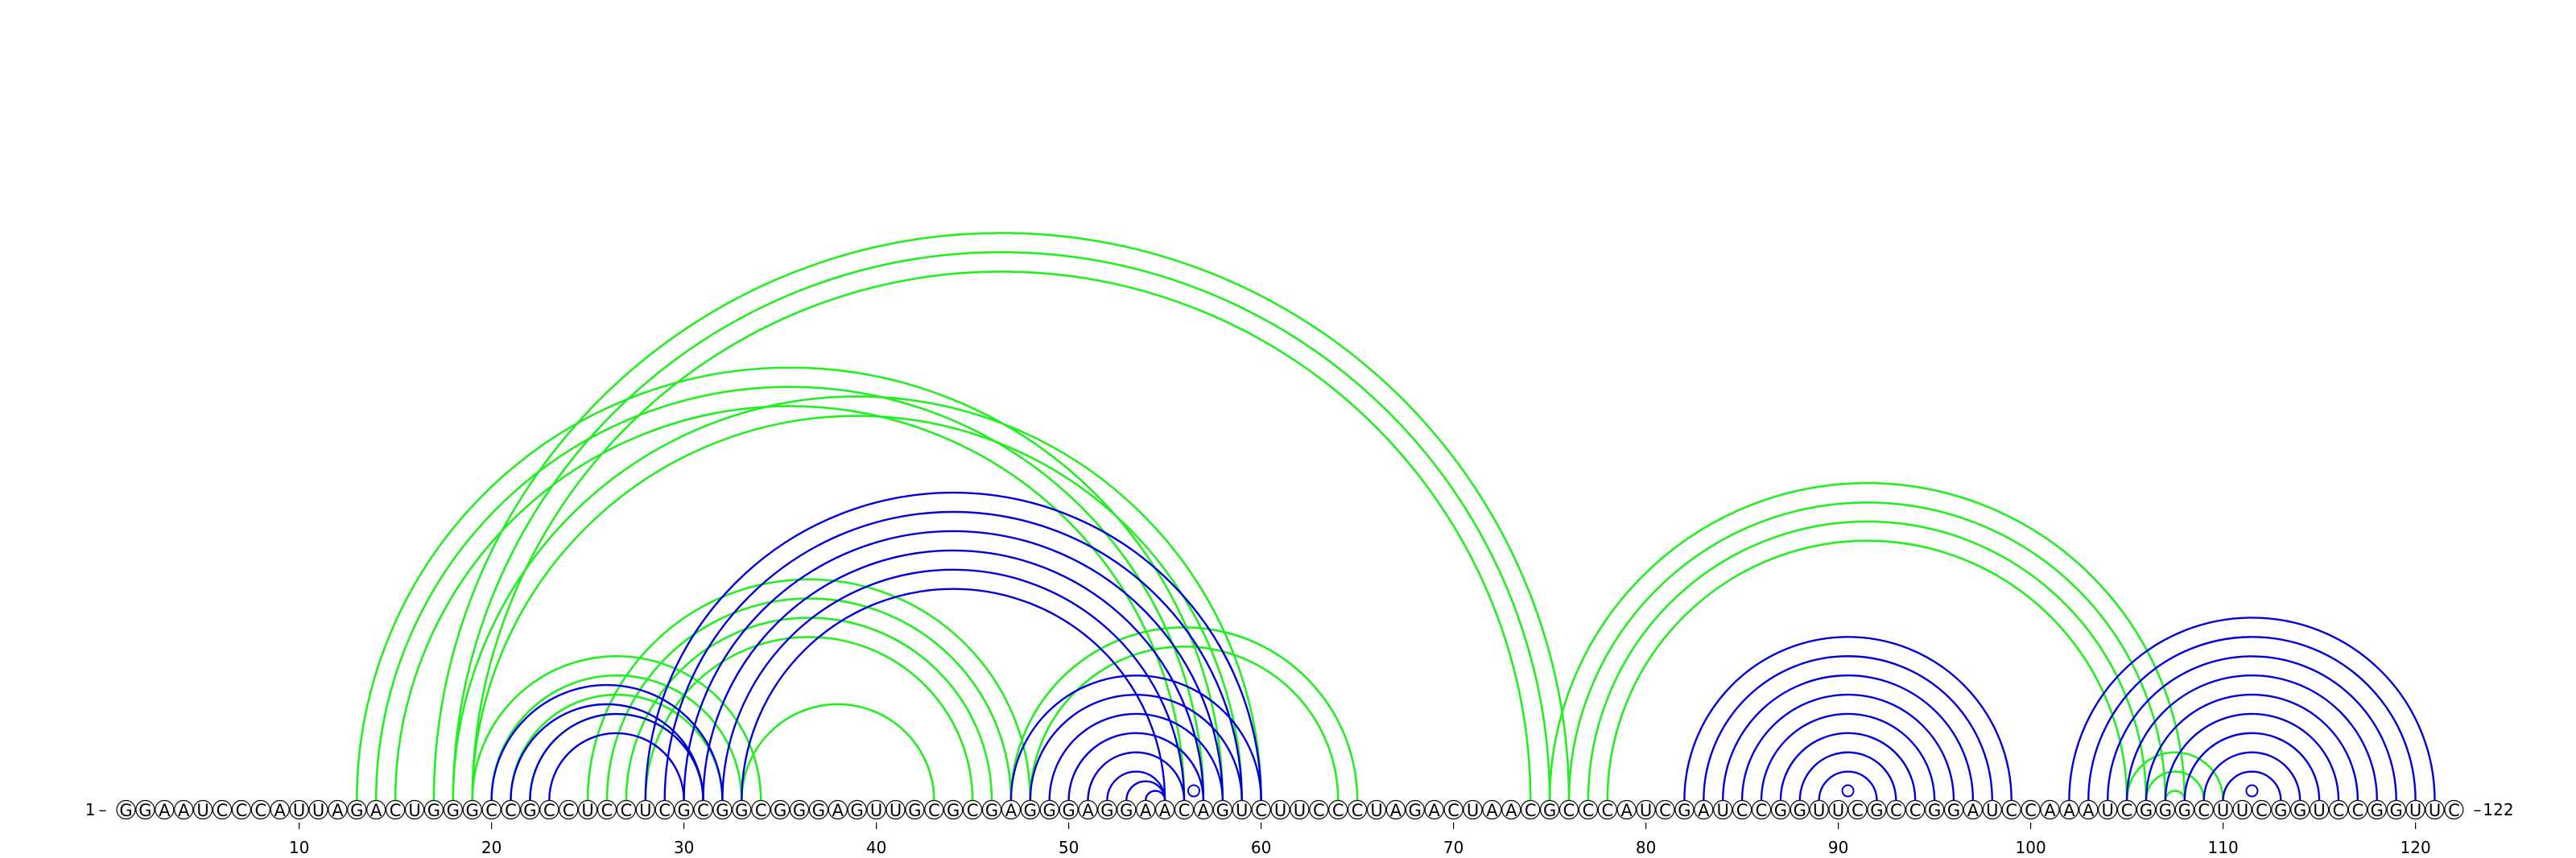 This screenshot has height=858, width=2576. I want to click on tick-label: 110, so click(2223, 848).